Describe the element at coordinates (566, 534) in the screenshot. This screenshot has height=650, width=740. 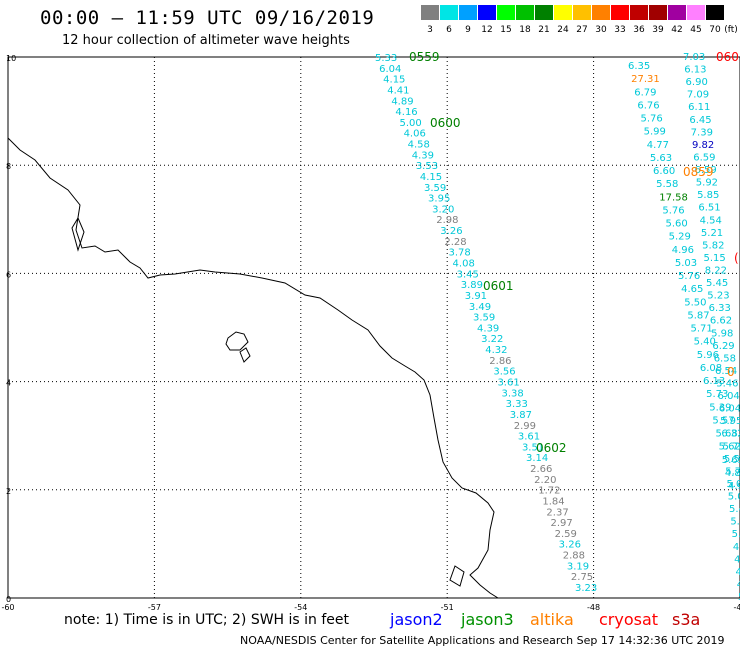
I see `swh-value-track-a: 2.59` at that location.